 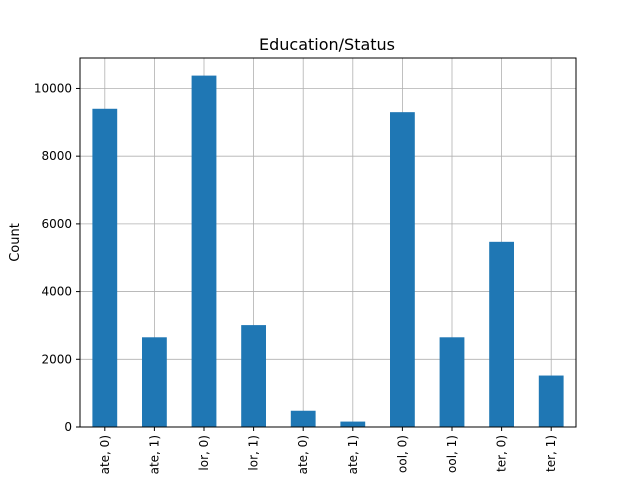 I want to click on y-tick-label: 10000, so click(x=53, y=88).